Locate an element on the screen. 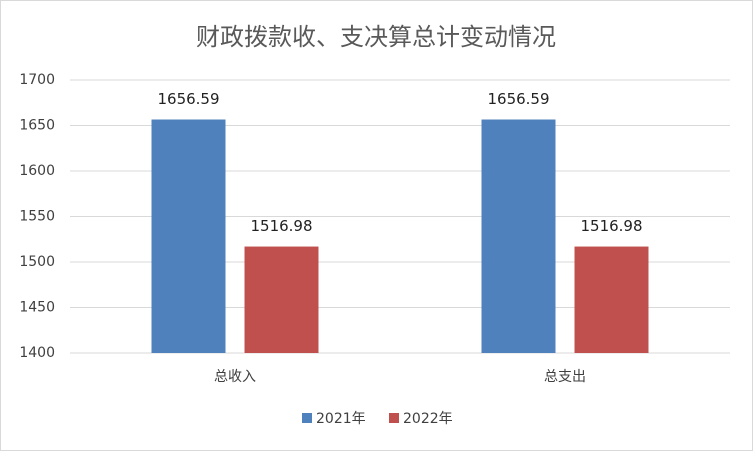  y-tick-label: 1600 is located at coordinates (37, 171).